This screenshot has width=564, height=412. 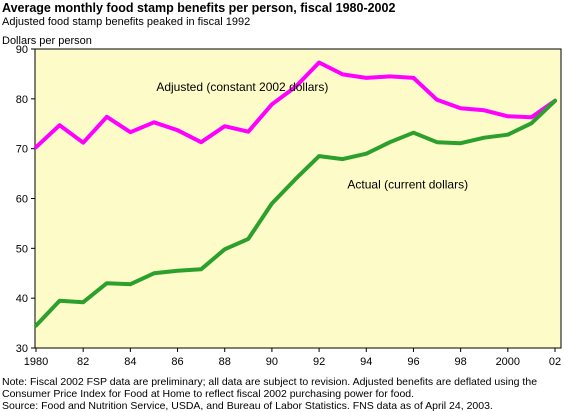 I want to click on x-tick-label: 90, so click(x=272, y=362).